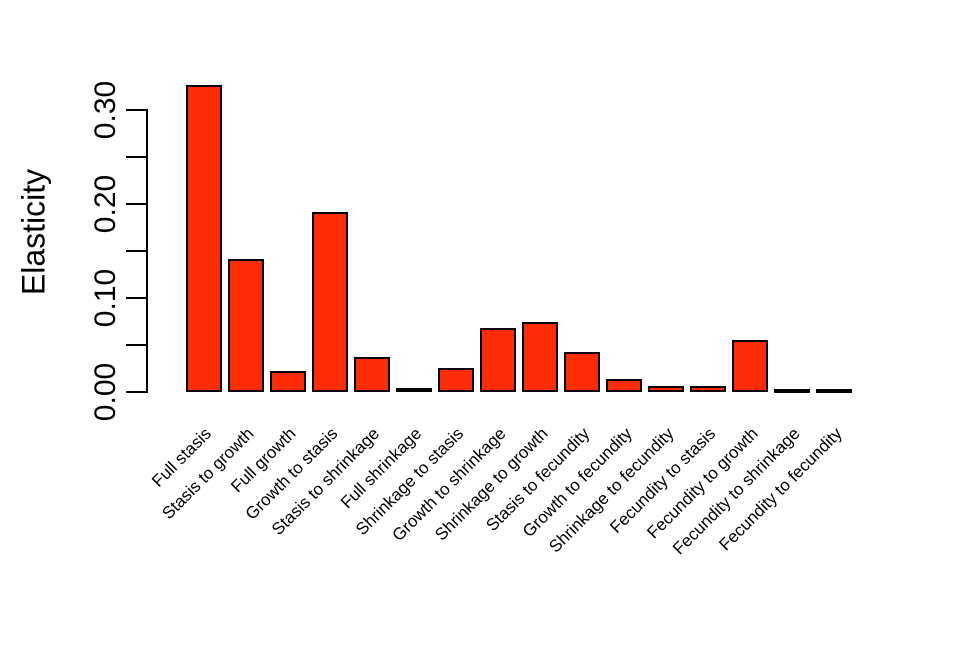  Describe the element at coordinates (33, 232) in the screenshot. I see `y-axis-title: Elasticity` at that location.